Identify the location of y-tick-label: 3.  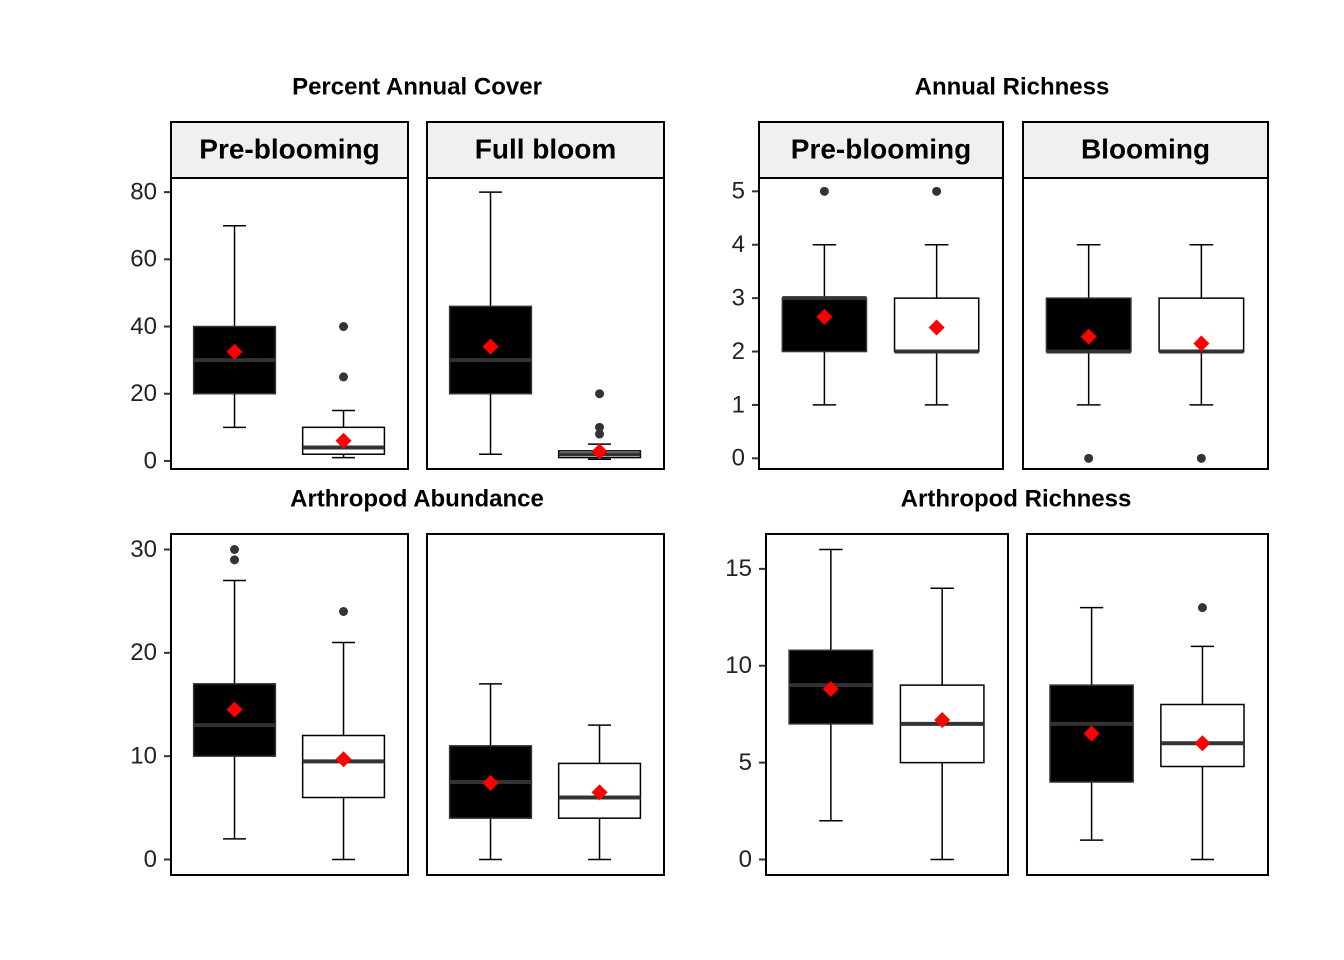
(738, 297).